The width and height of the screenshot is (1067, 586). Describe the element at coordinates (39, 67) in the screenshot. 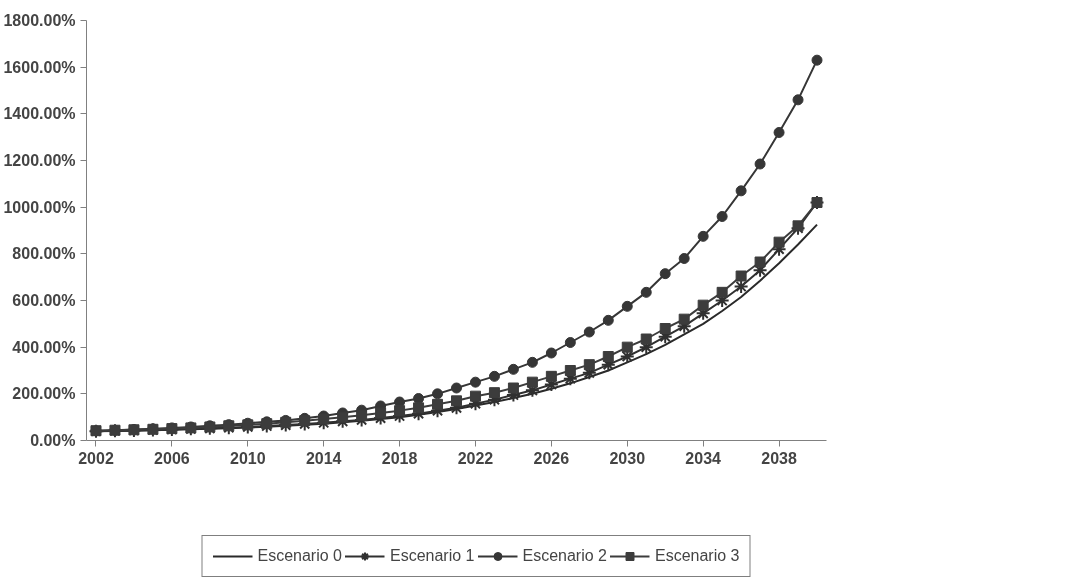

I see `y-tick-label: 1600.00%` at that location.